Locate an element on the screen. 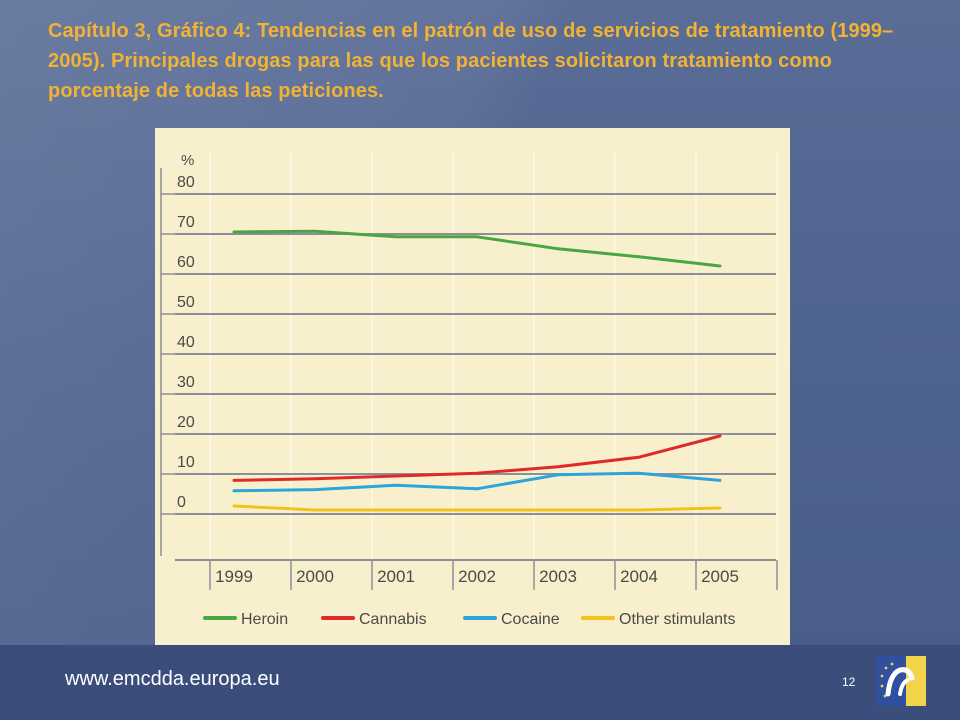 Image resolution: width=960 pixels, height=720 pixels. series-line-cannabis is located at coordinates (477, 458).